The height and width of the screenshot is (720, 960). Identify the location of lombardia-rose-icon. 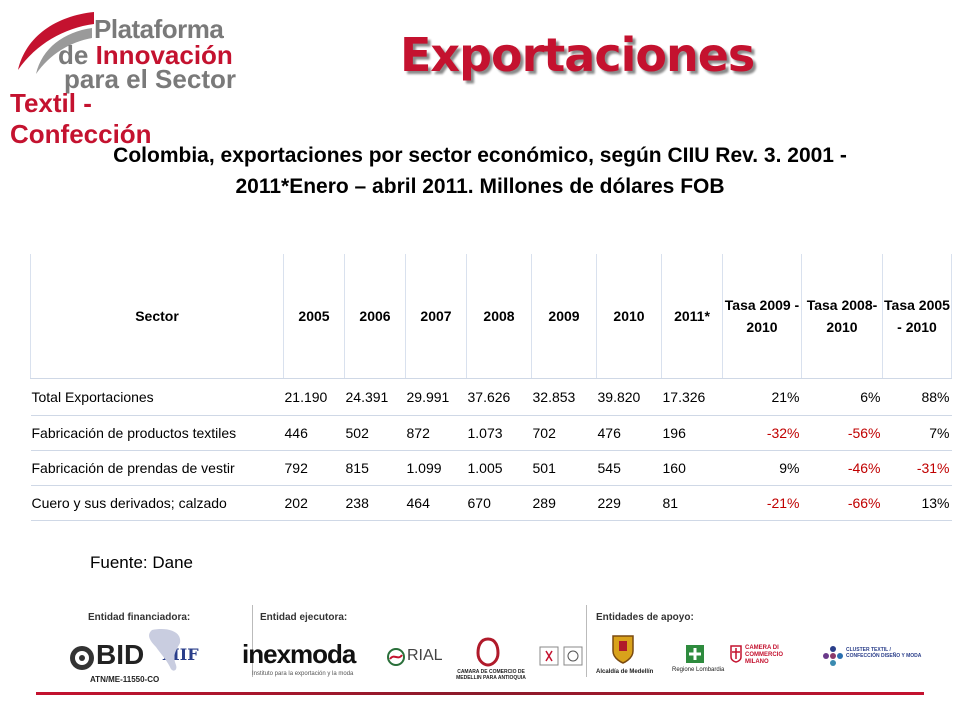
(695, 654).